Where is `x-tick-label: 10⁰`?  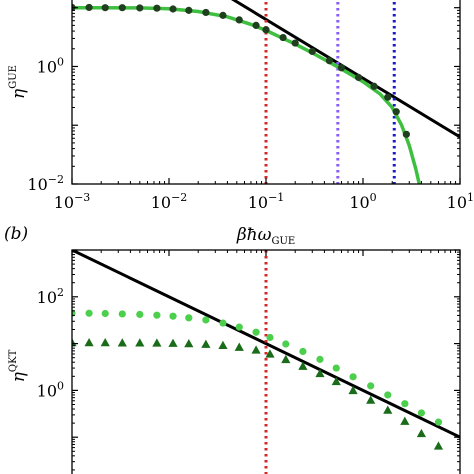 x-tick-label: 10⁰ is located at coordinates (362, 201).